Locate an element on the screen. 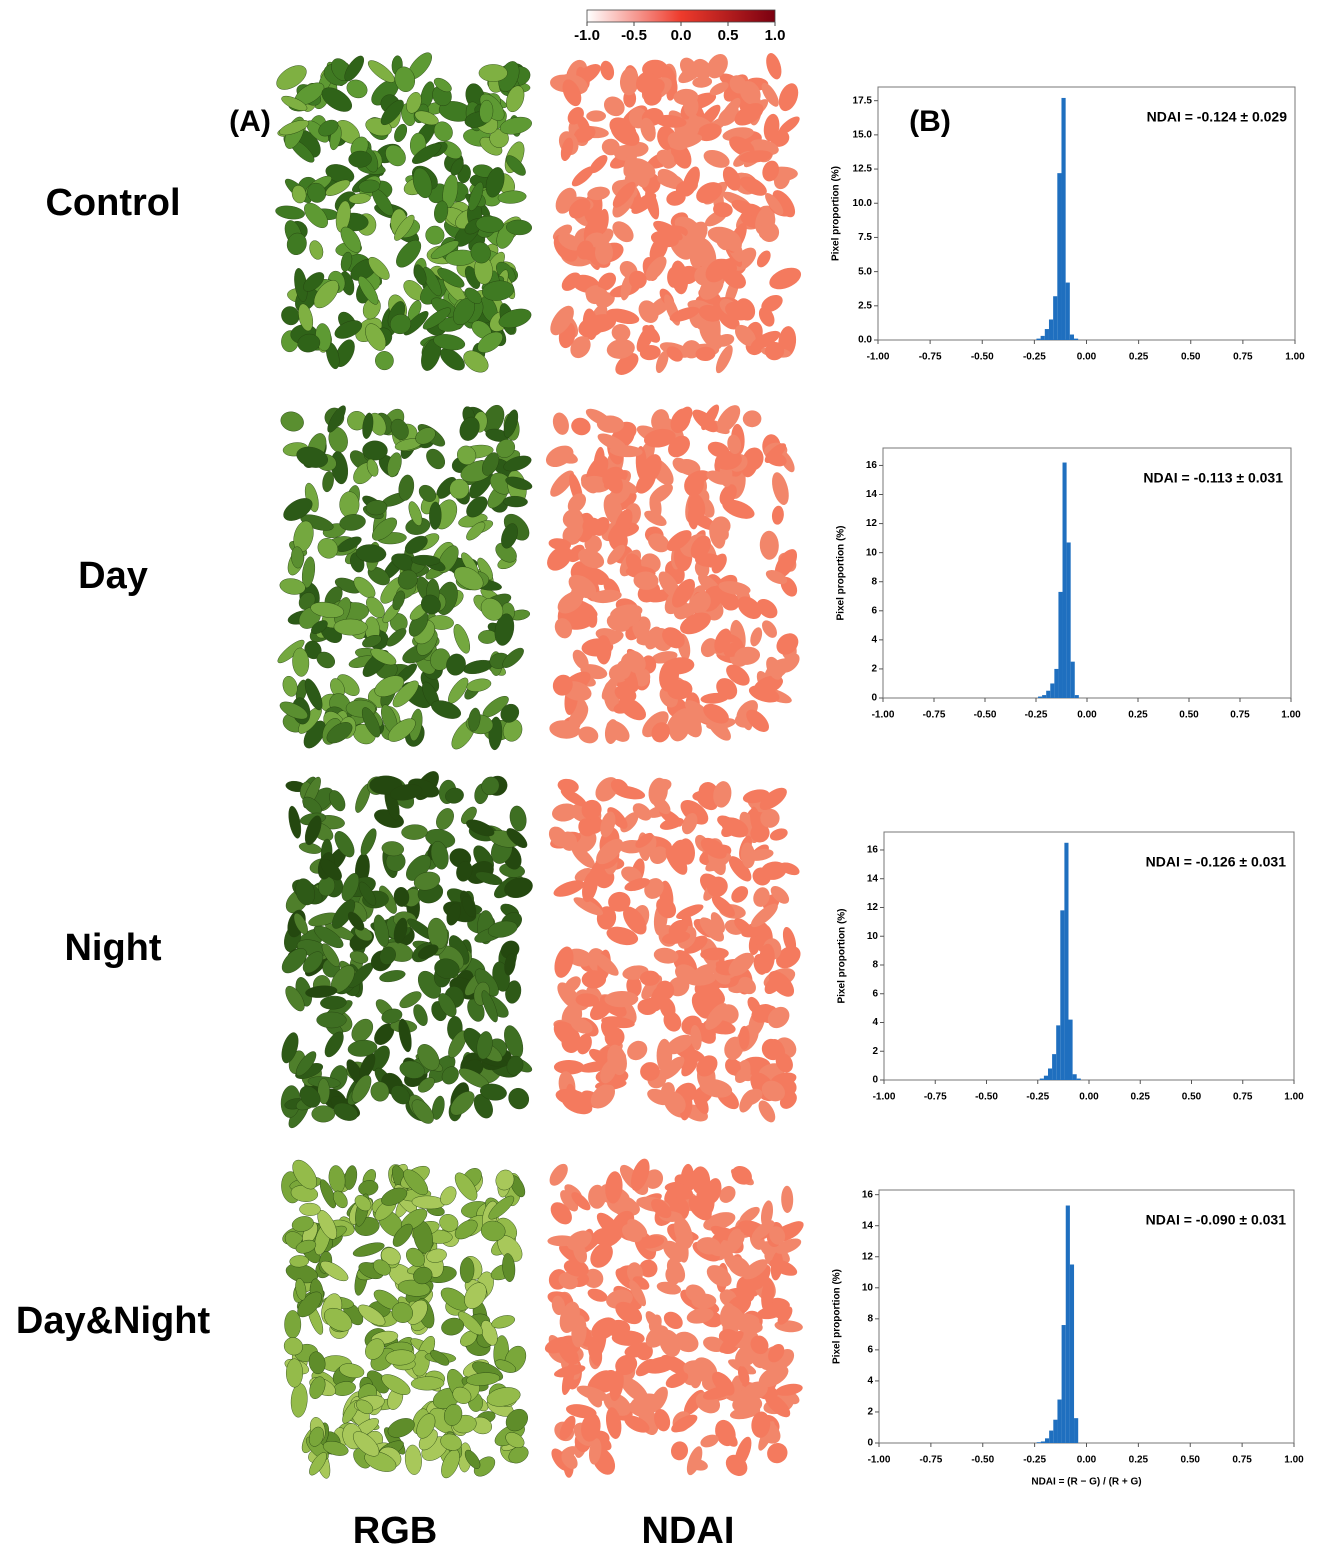  y-axis-label: Pixel proportion (%) is located at coordinates (836, 213).